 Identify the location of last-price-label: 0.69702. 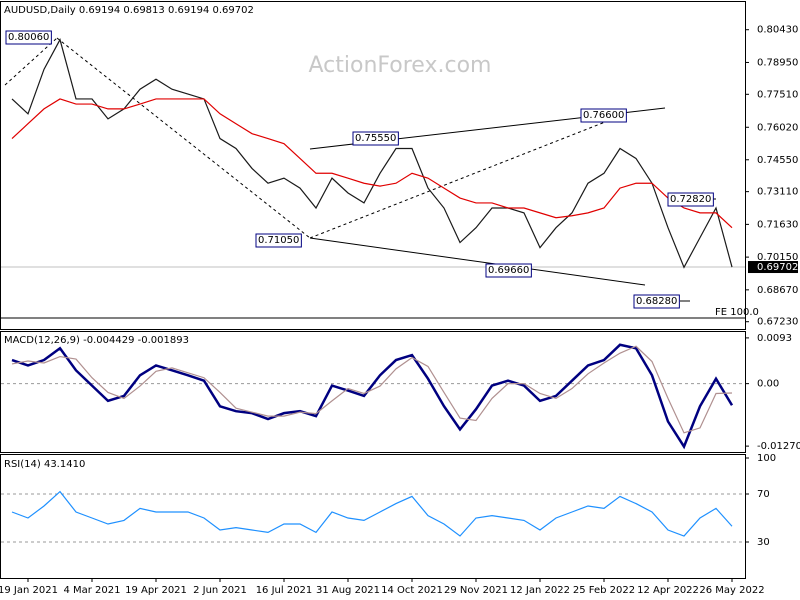
(777, 267).